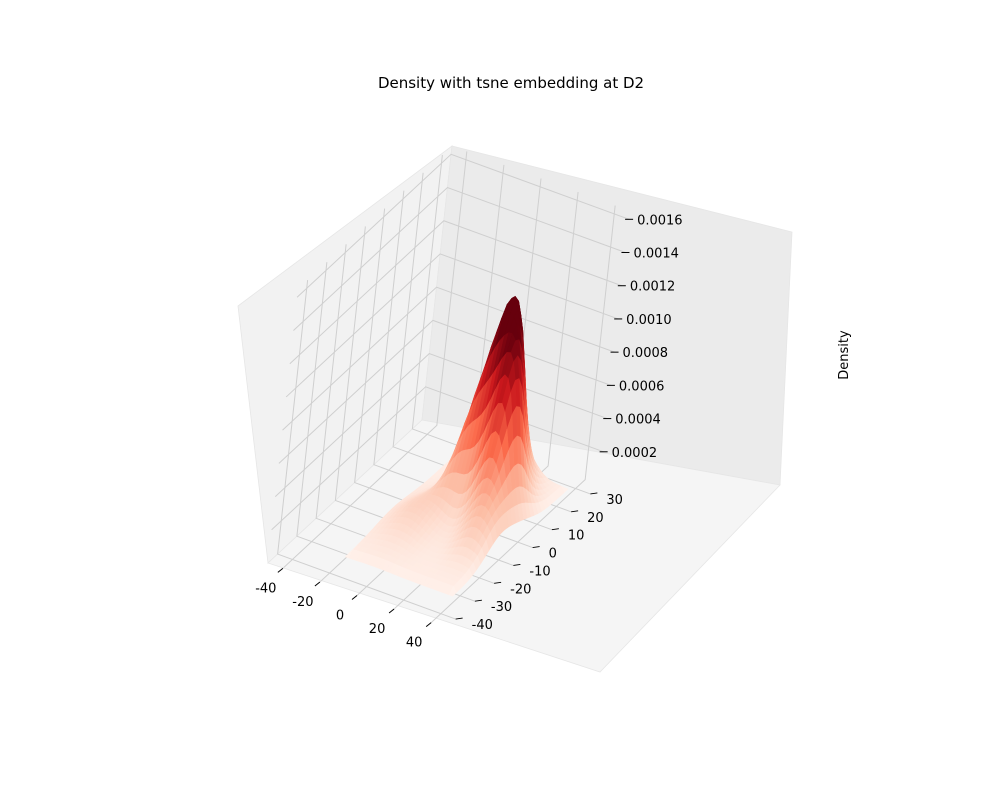 The width and height of the screenshot is (1000, 800). I want to click on y-tick-label: -40, so click(482, 625).